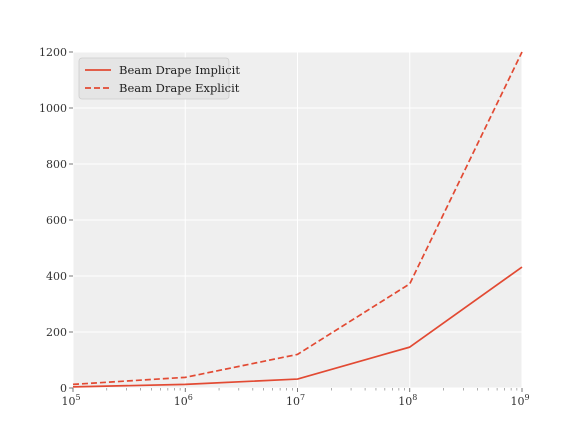 The width and height of the screenshot is (581, 436). I want to click on x-axis: 10⁵ 10⁶ 10⁷ 10⁸ 10⁹, so click(295, 398).